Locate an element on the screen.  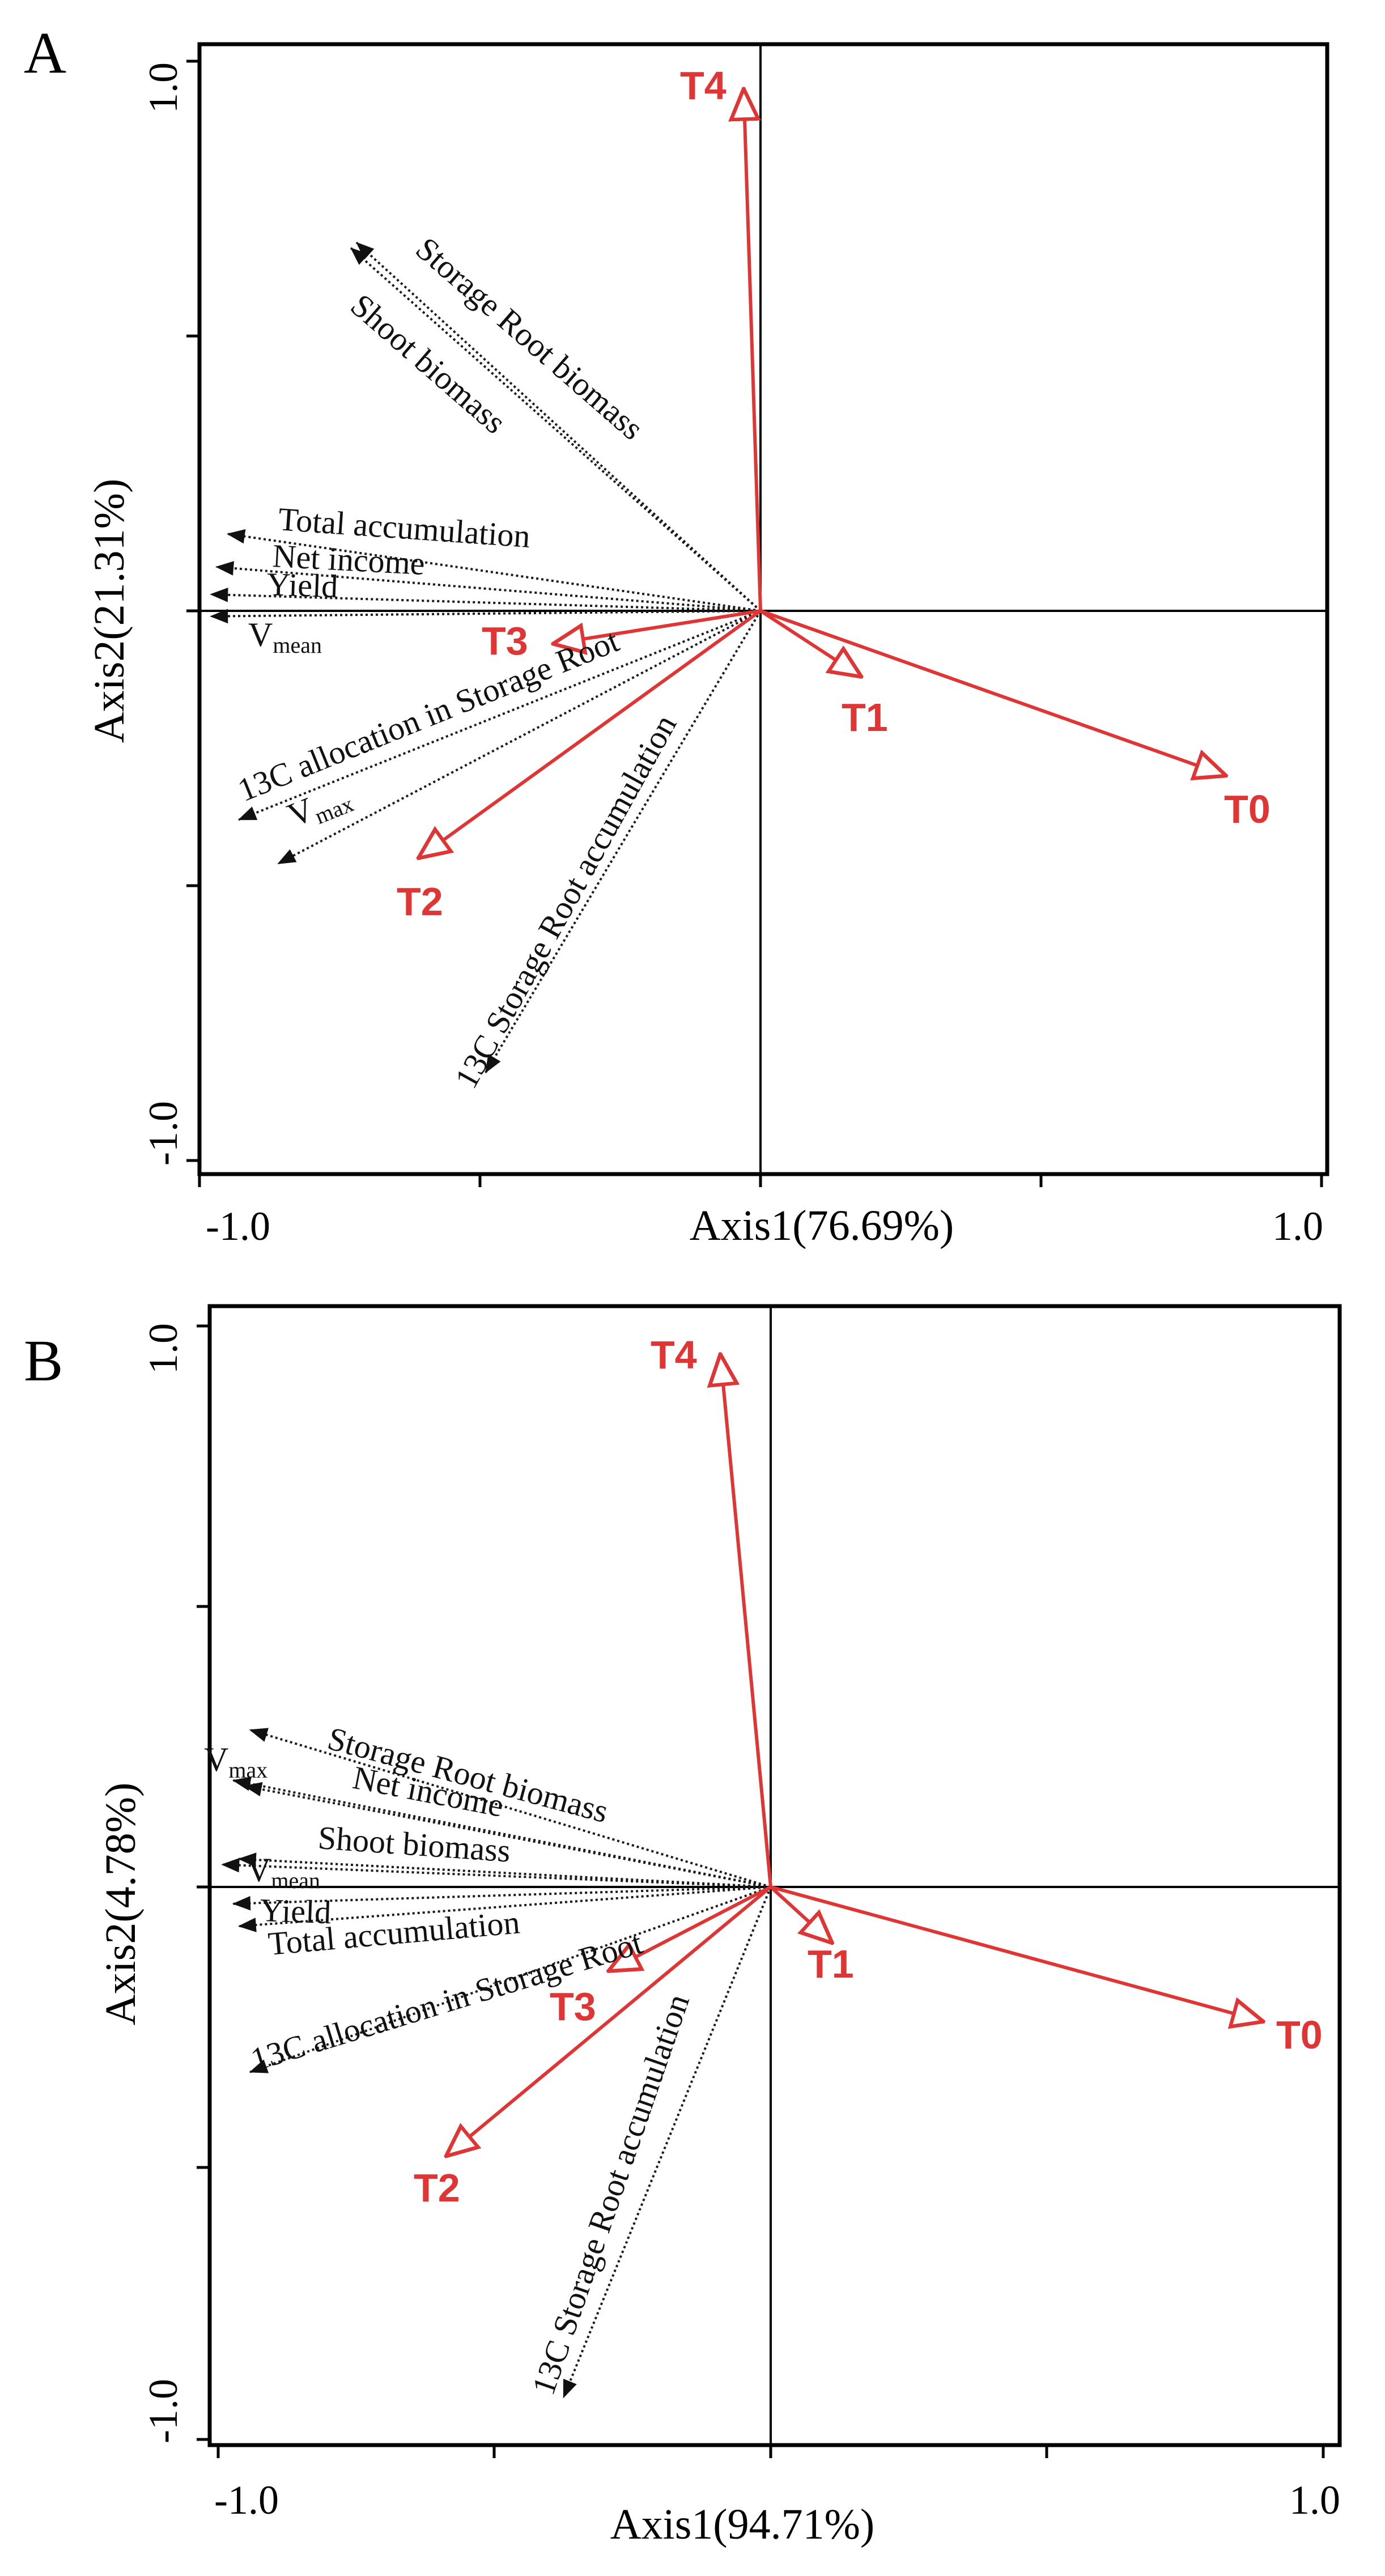
var-label-yield-b: Yield is located at coordinates (296, 1911).